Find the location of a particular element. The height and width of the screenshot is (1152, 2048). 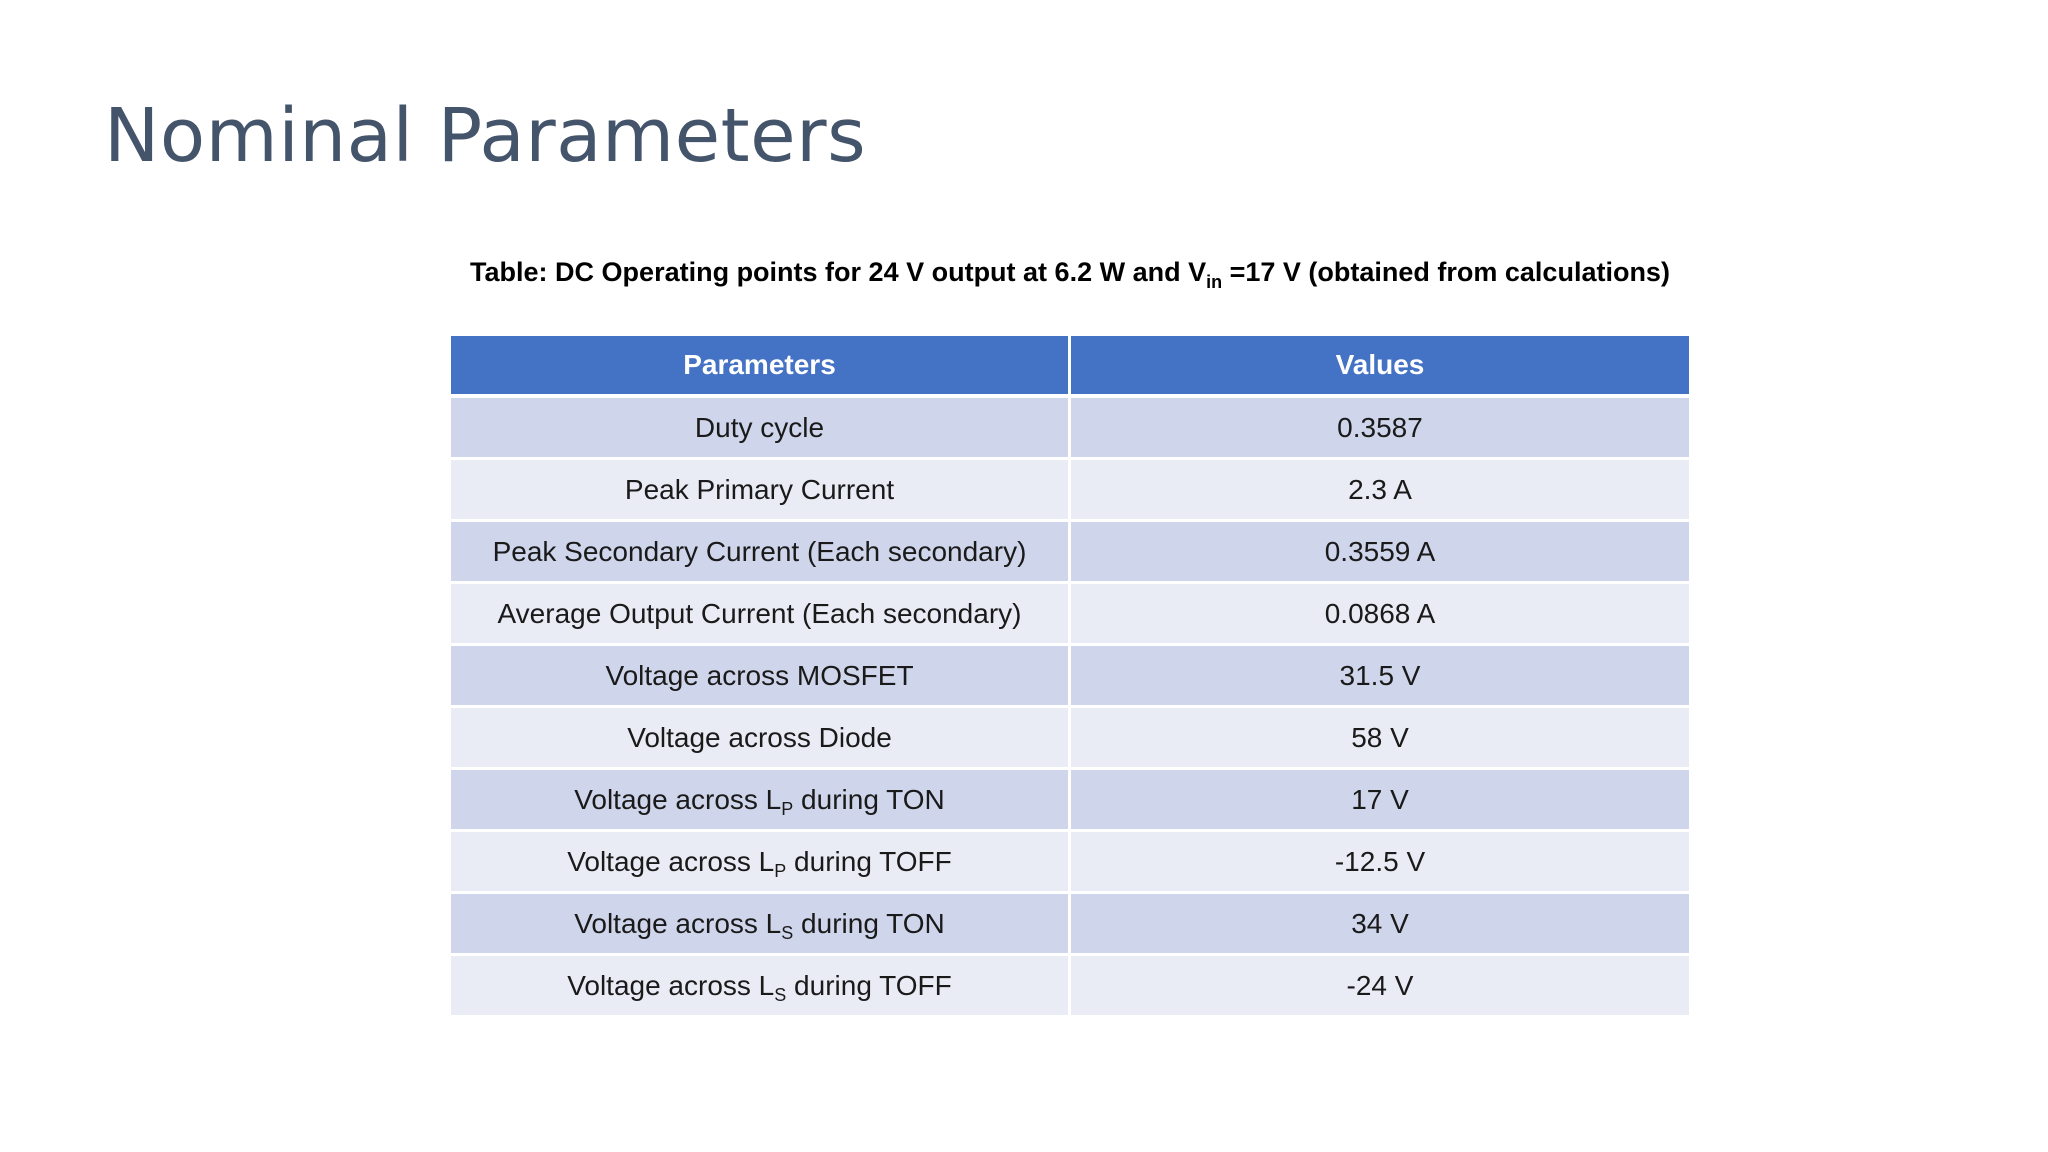

table-row: Voltage across MOSFET 31.5 V is located at coordinates (1070, 676).